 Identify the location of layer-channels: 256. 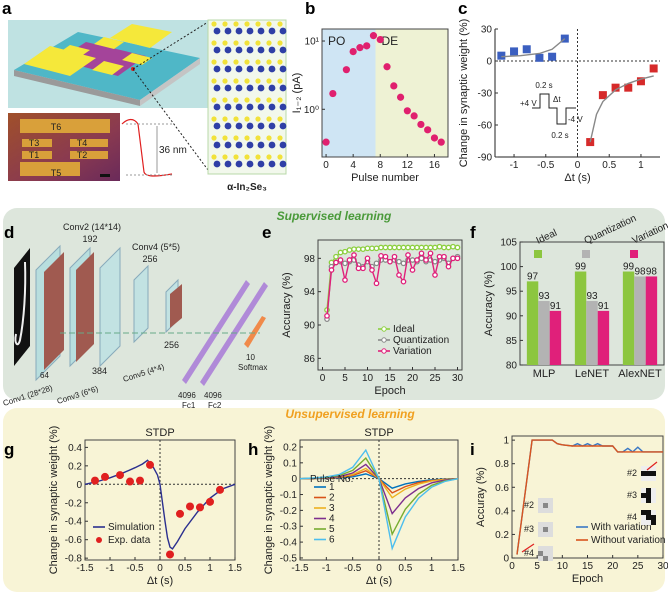
(149, 259).